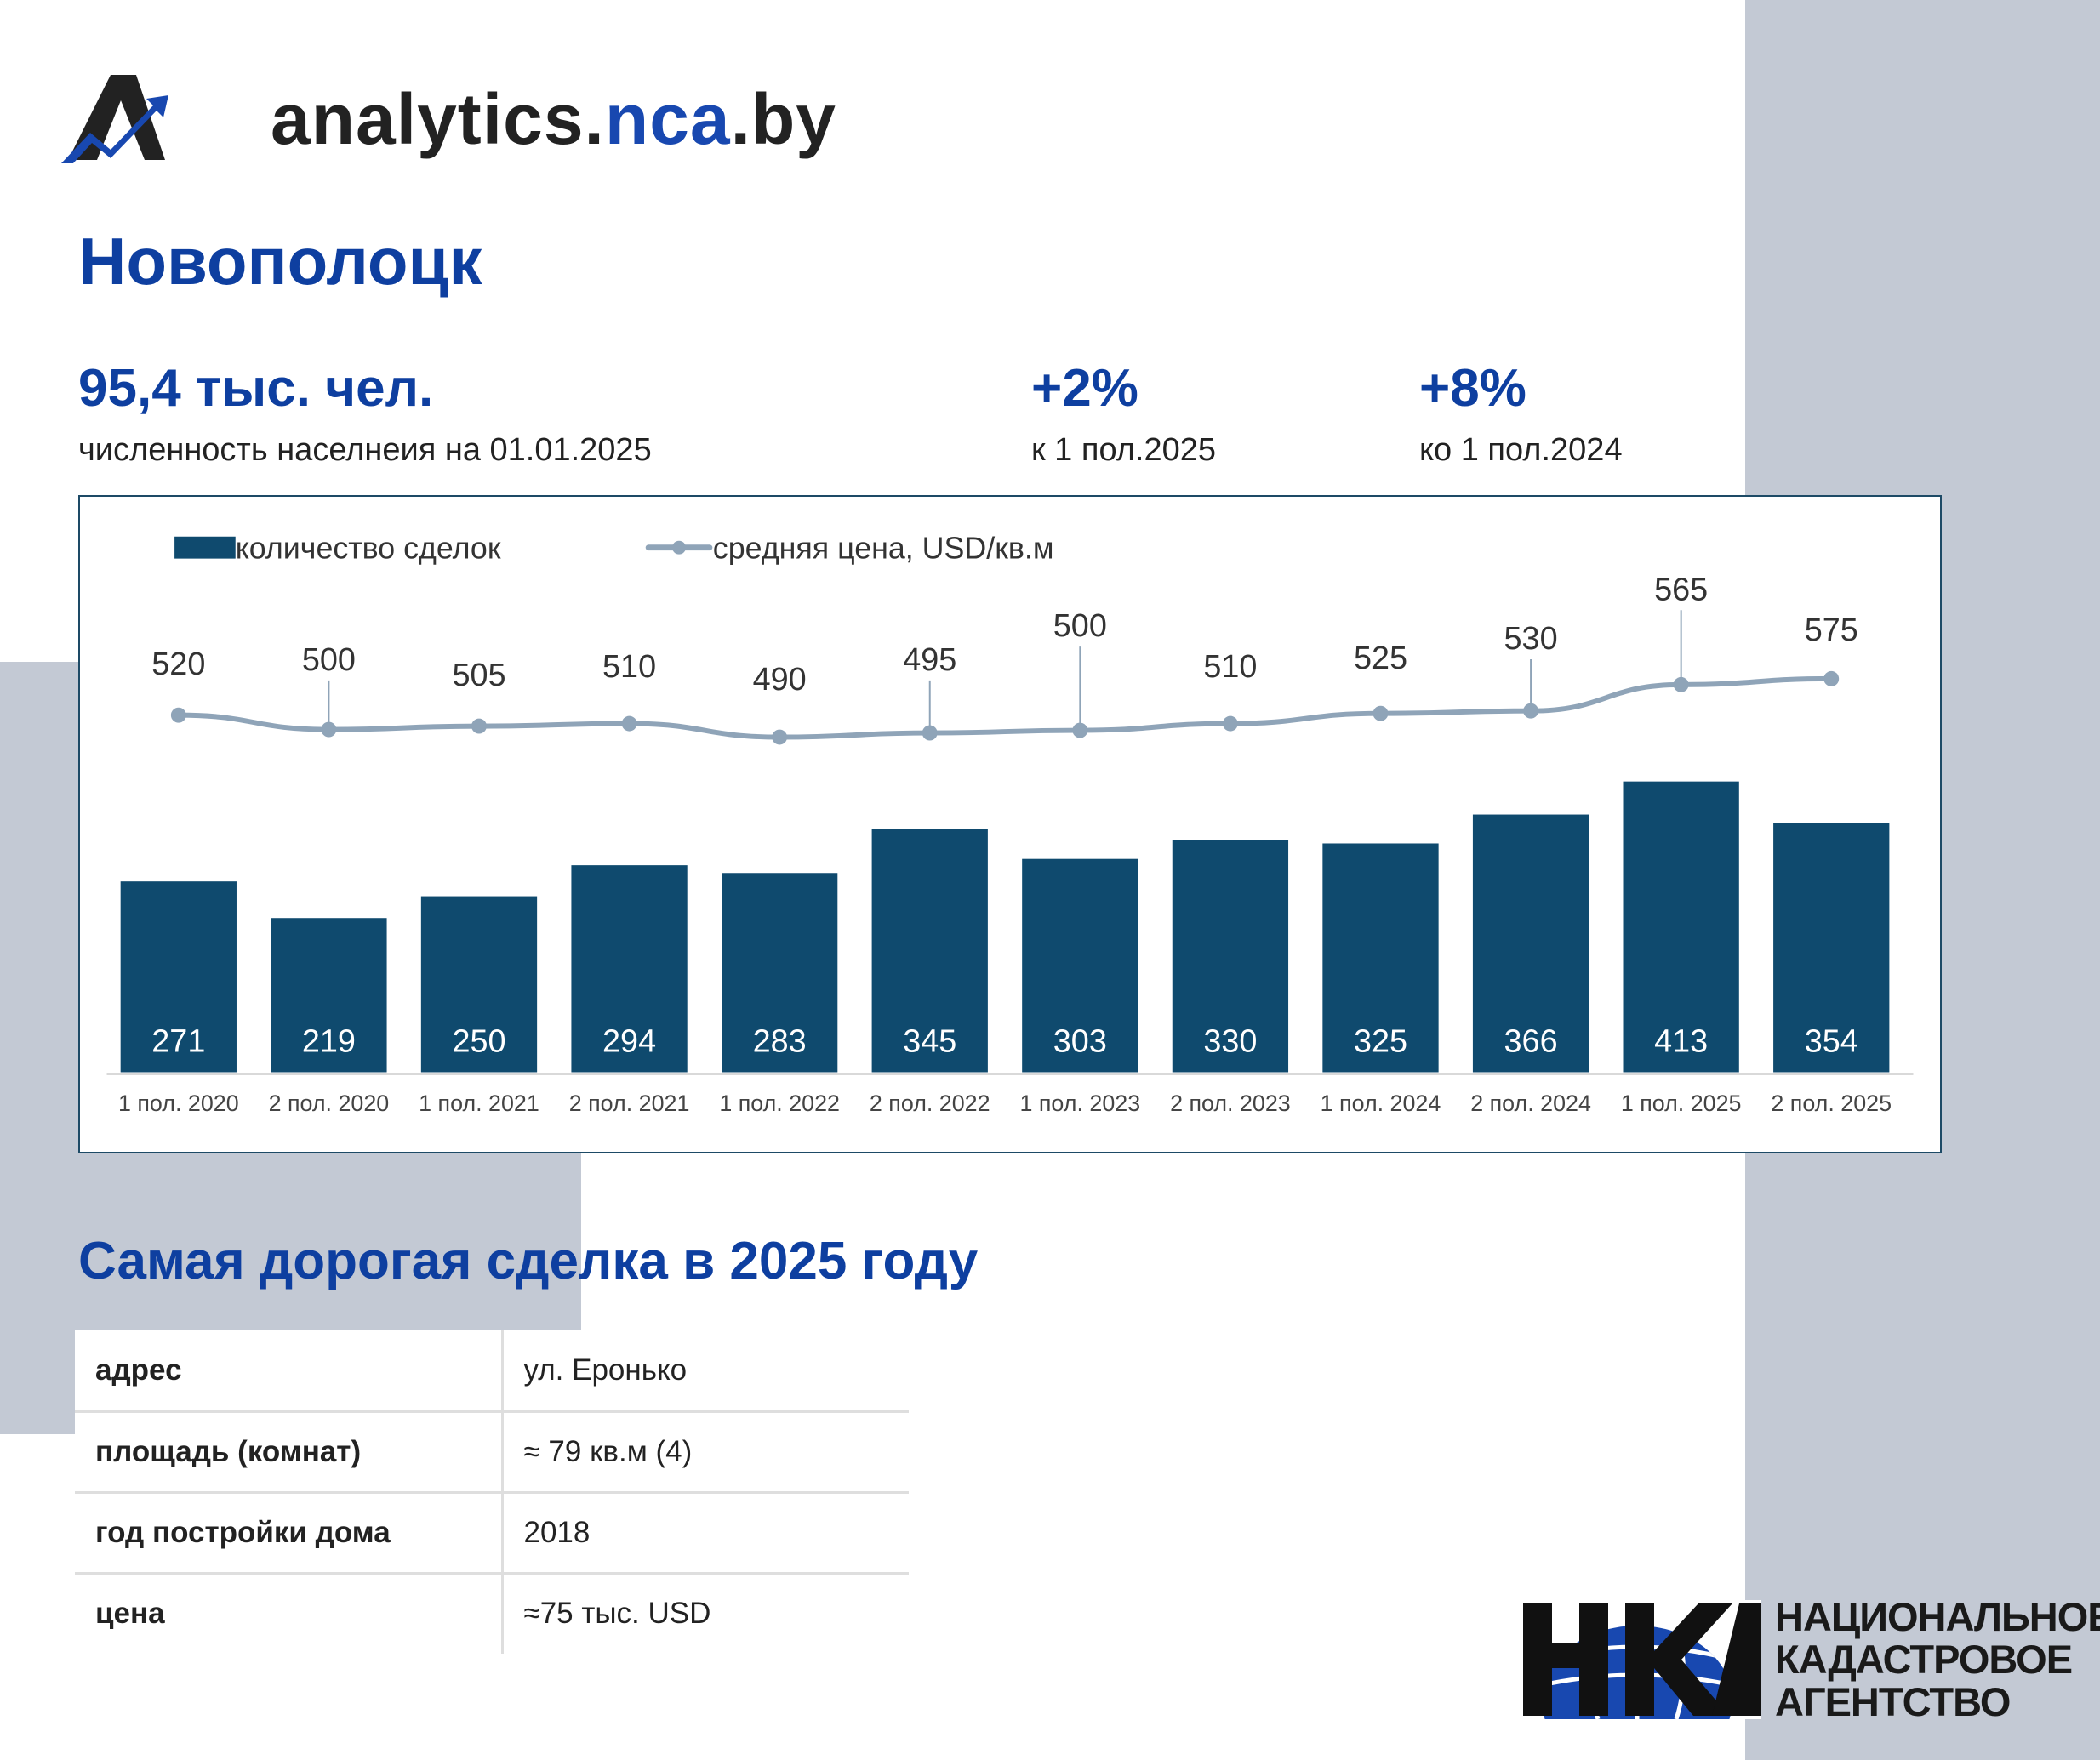 The height and width of the screenshot is (1760, 2100). What do you see at coordinates (280, 261) in the screenshot?
I see `city-title: Новополоцк` at bounding box center [280, 261].